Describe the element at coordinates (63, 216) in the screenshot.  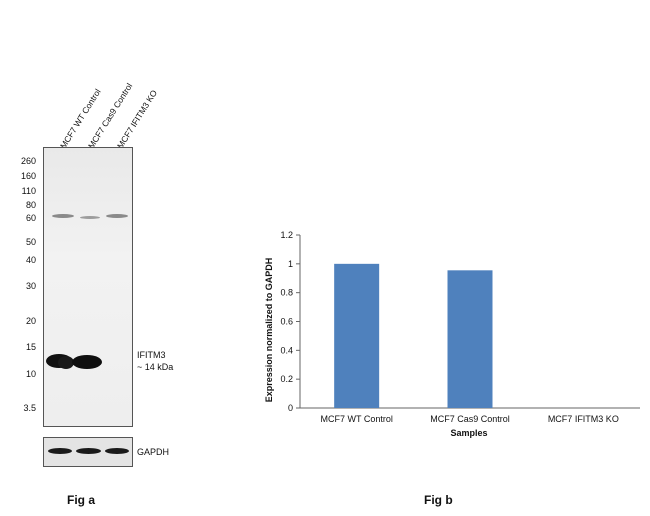
I see `band-60kda-wt` at that location.